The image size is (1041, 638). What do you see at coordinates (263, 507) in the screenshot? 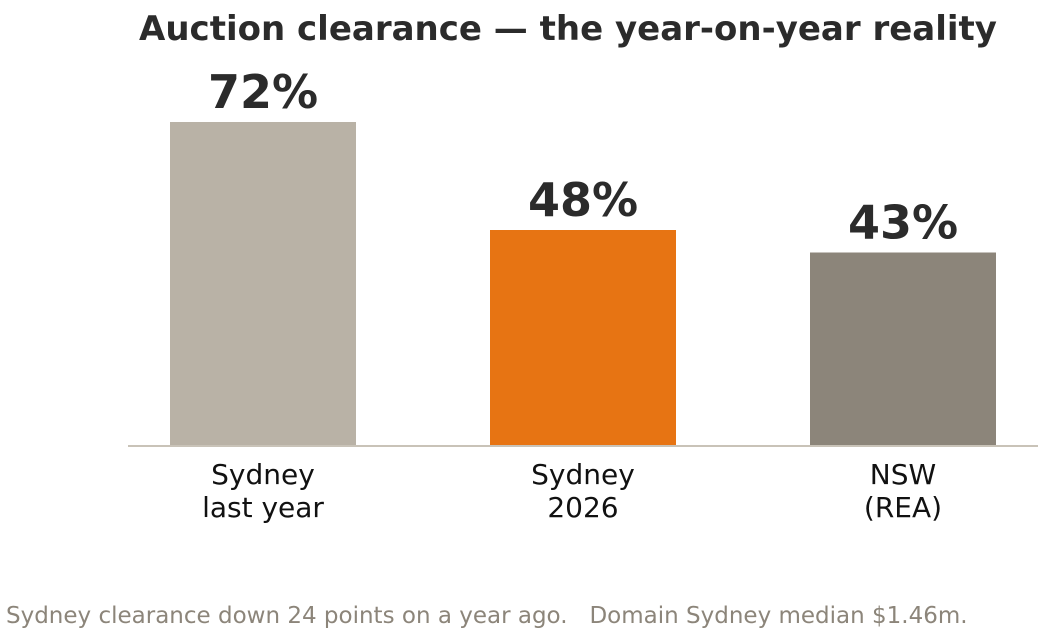
I see `category-label-0-line-1: last year` at bounding box center [263, 507].